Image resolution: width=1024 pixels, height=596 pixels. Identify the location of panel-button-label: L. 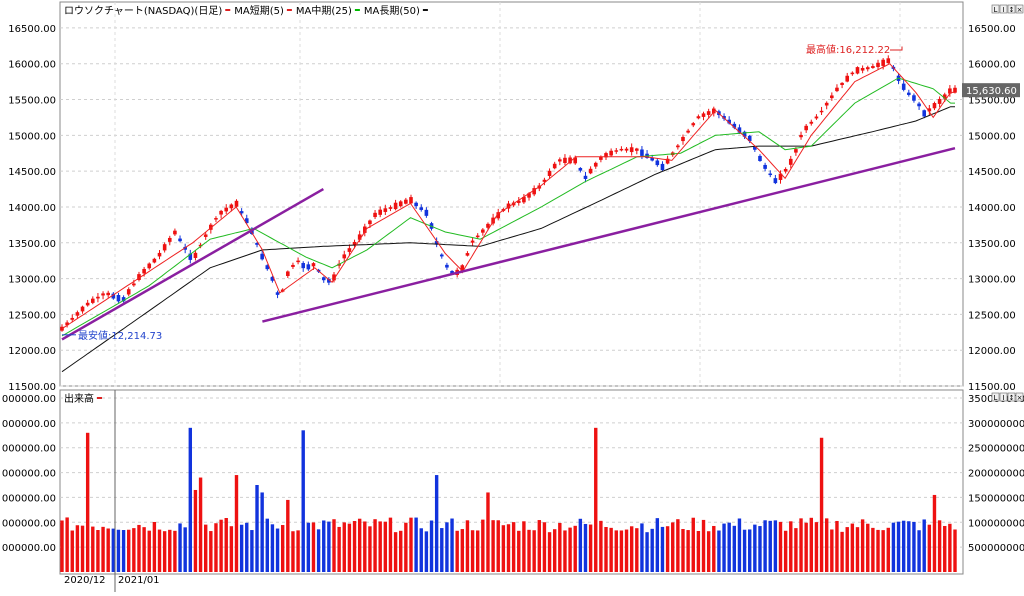
(996, 10).